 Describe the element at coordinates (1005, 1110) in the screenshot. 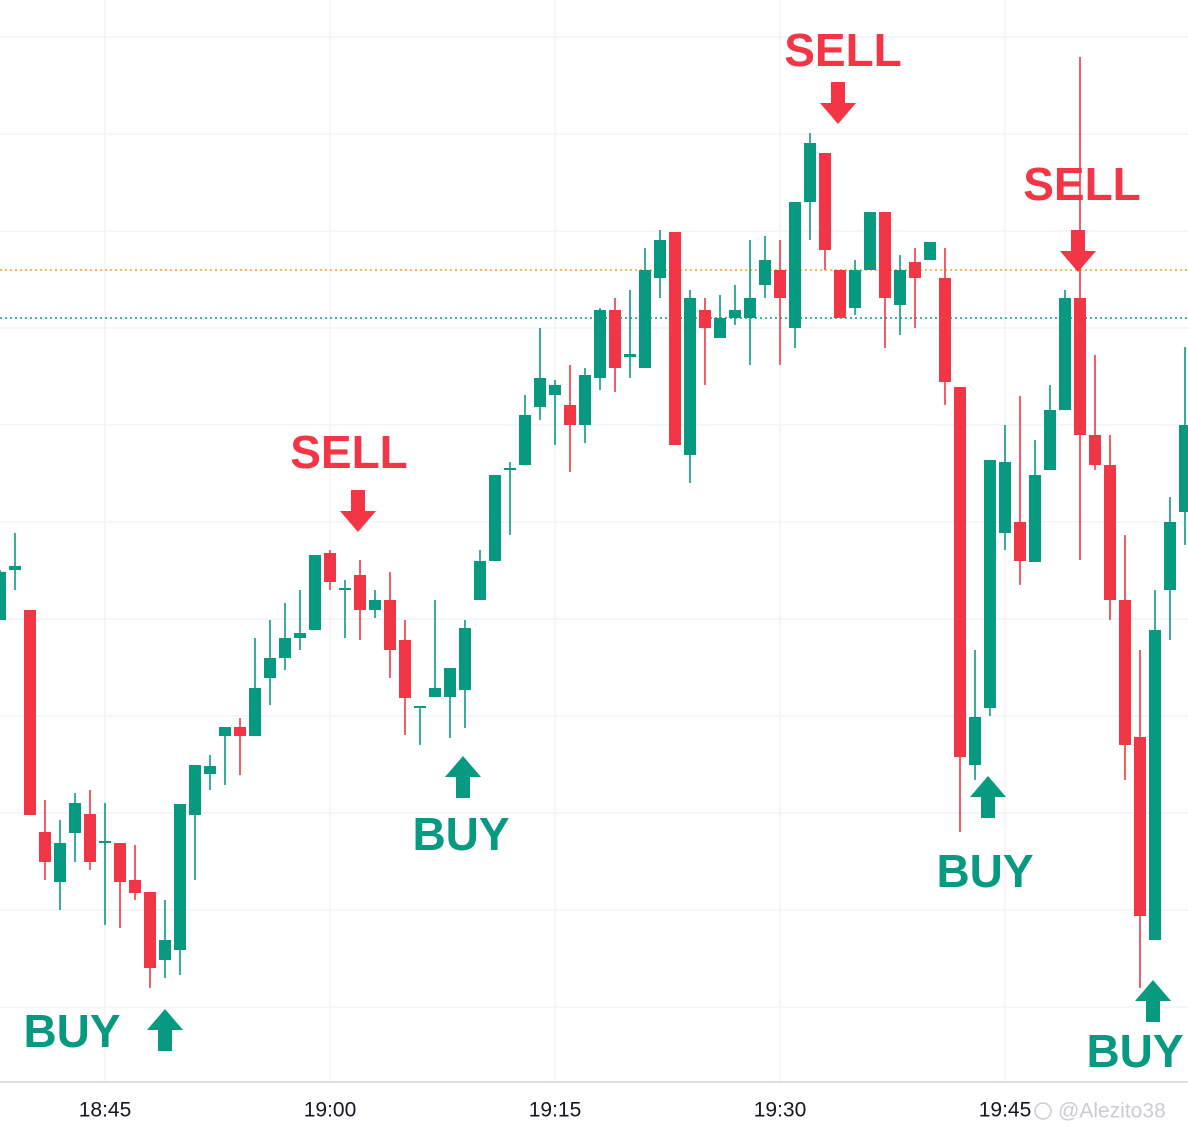

I see `x-tick-label: 19:45` at that location.